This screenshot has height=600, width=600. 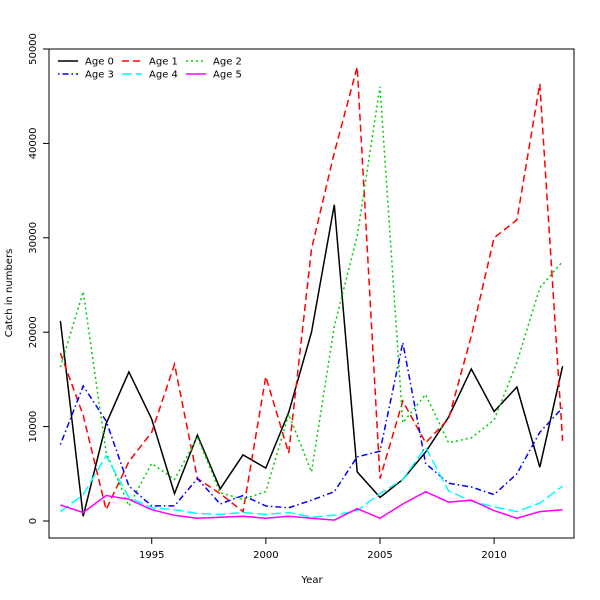 What do you see at coordinates (33, 521) in the screenshot?
I see `y-tick-label: 0` at bounding box center [33, 521].